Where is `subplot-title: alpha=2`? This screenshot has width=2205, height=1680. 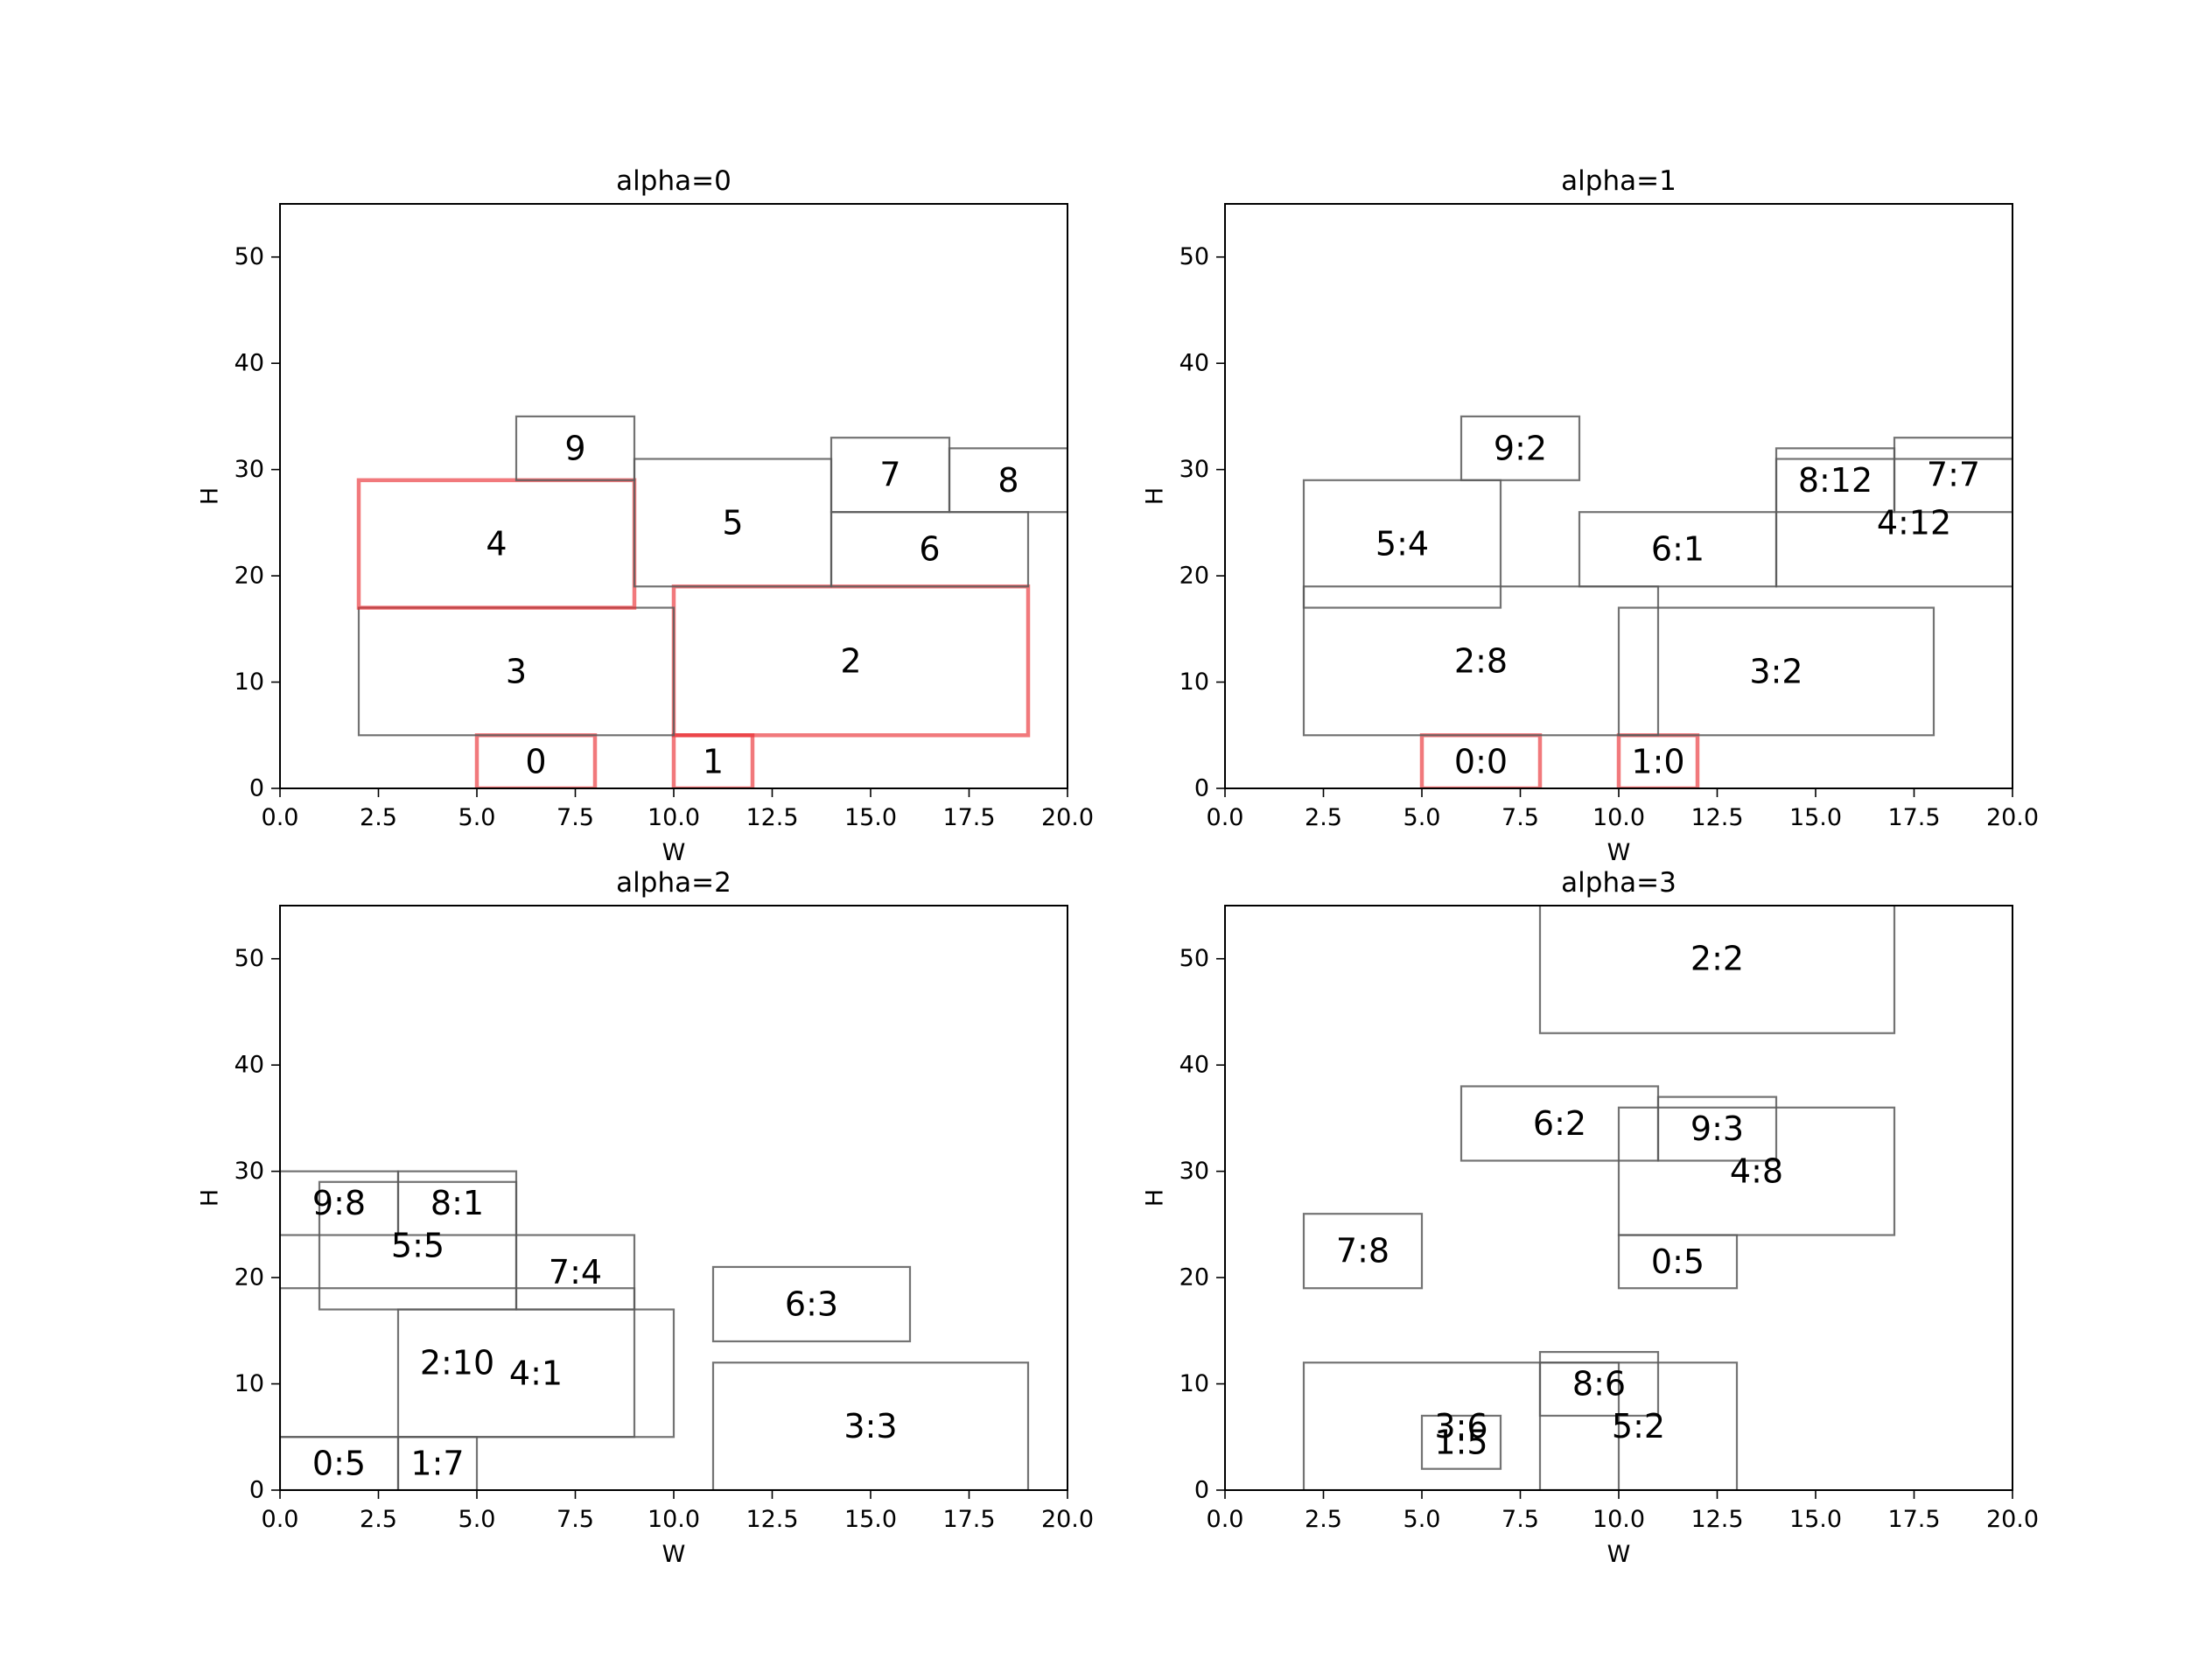 subplot-title: alpha=2 is located at coordinates (674, 883).